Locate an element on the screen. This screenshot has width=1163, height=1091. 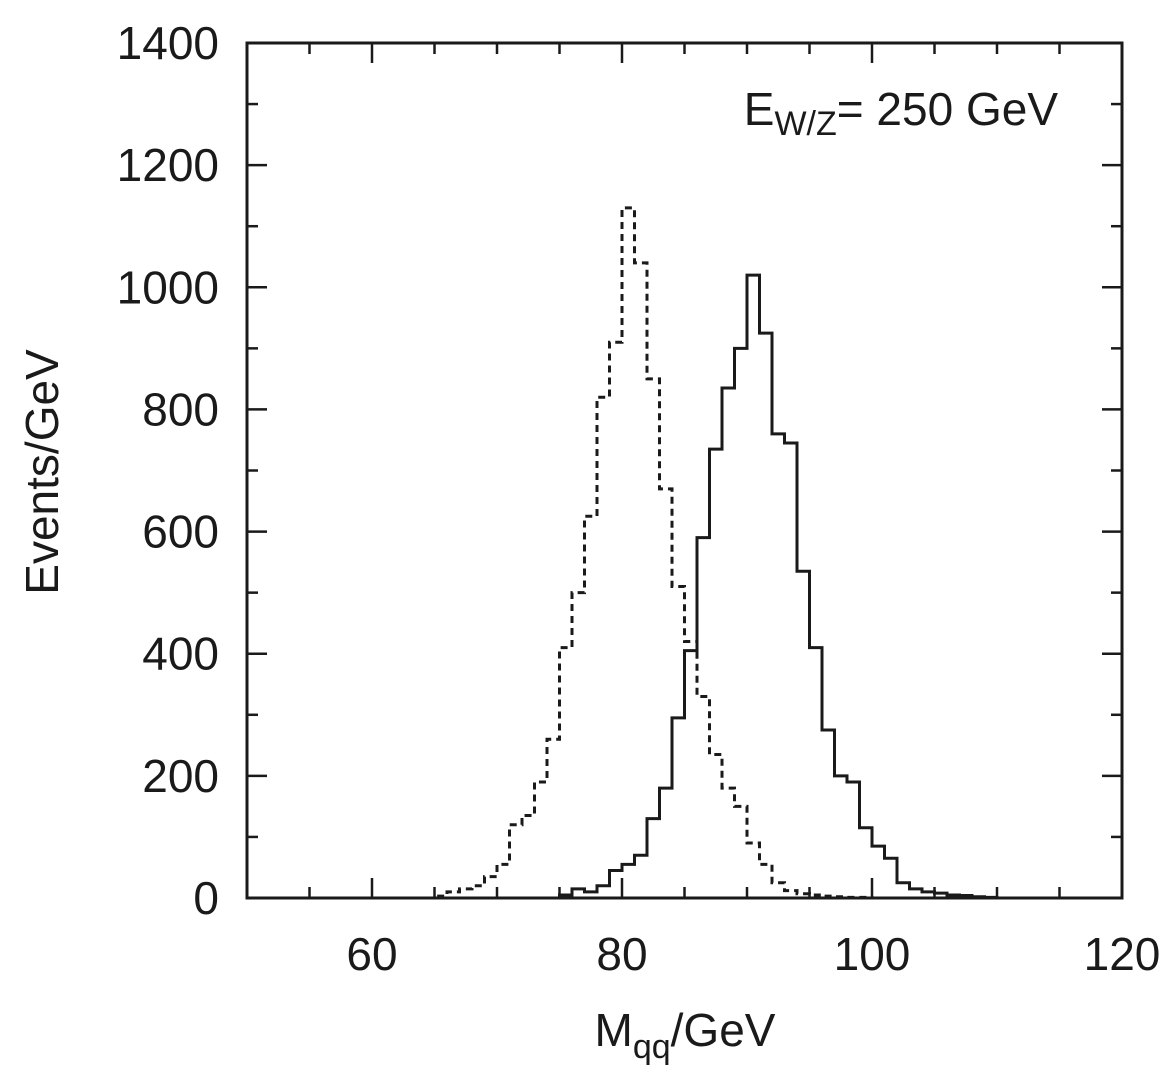
y-tick-label: 1400 is located at coordinates (168, 43).